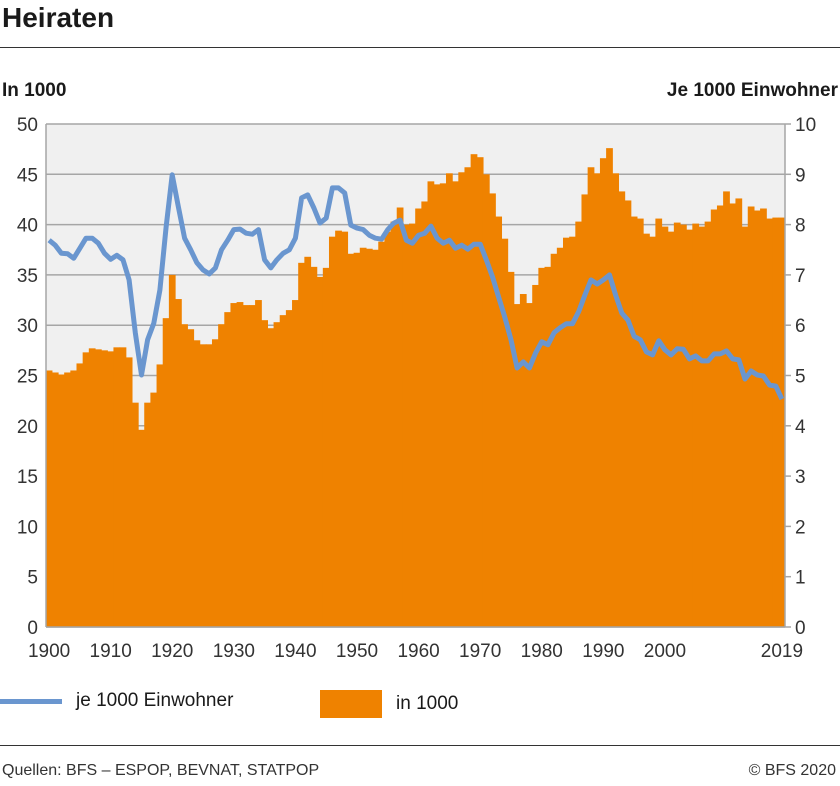  What do you see at coordinates (27, 276) in the screenshot?
I see `left-tick-label: 35` at bounding box center [27, 276].